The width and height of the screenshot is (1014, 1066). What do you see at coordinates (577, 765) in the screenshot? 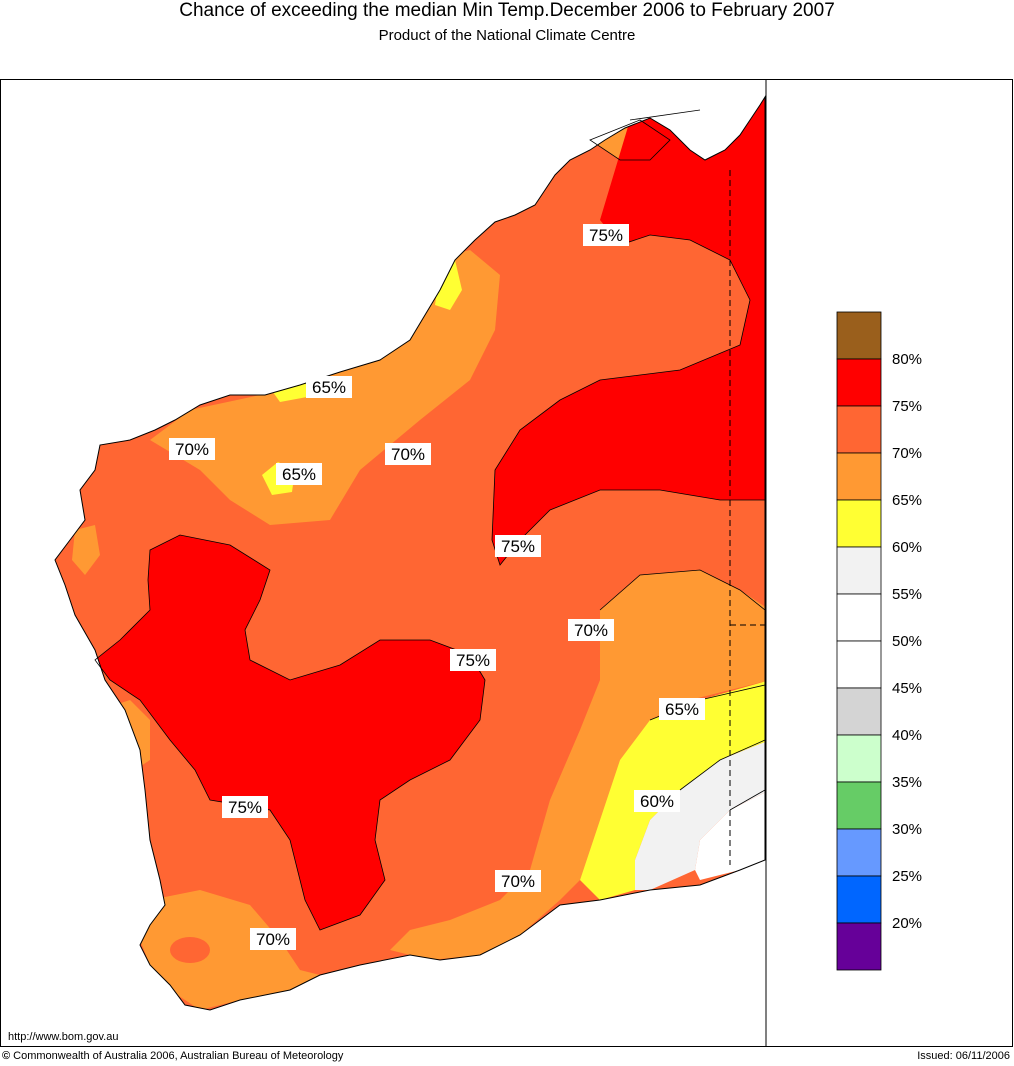
I see `zone-65-70-southeast` at bounding box center [577, 765].